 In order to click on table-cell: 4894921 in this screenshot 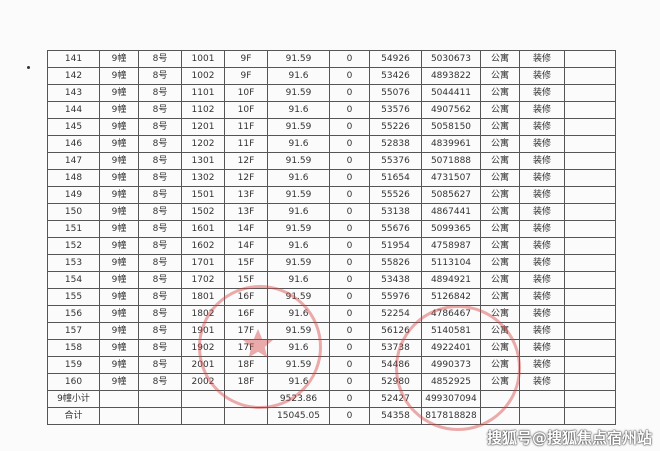, I will do `click(451, 280)`.